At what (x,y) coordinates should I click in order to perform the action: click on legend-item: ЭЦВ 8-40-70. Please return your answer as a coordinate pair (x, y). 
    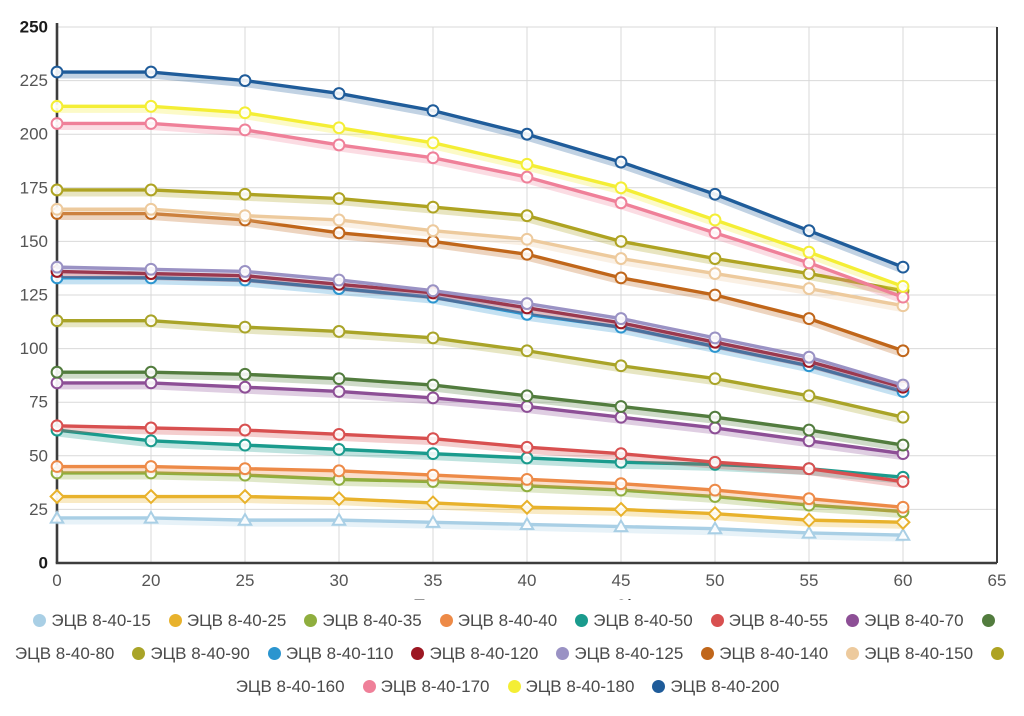
    Looking at the image, I should click on (905, 620).